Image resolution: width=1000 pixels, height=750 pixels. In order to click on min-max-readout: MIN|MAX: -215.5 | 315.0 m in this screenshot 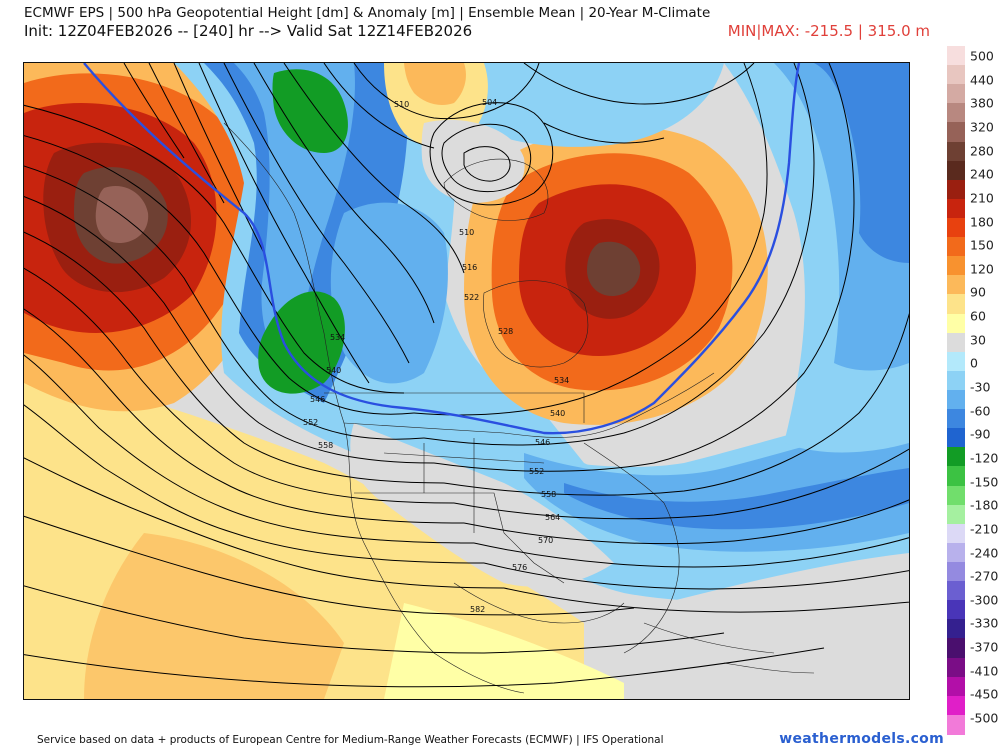, I will do `click(828, 31)`.